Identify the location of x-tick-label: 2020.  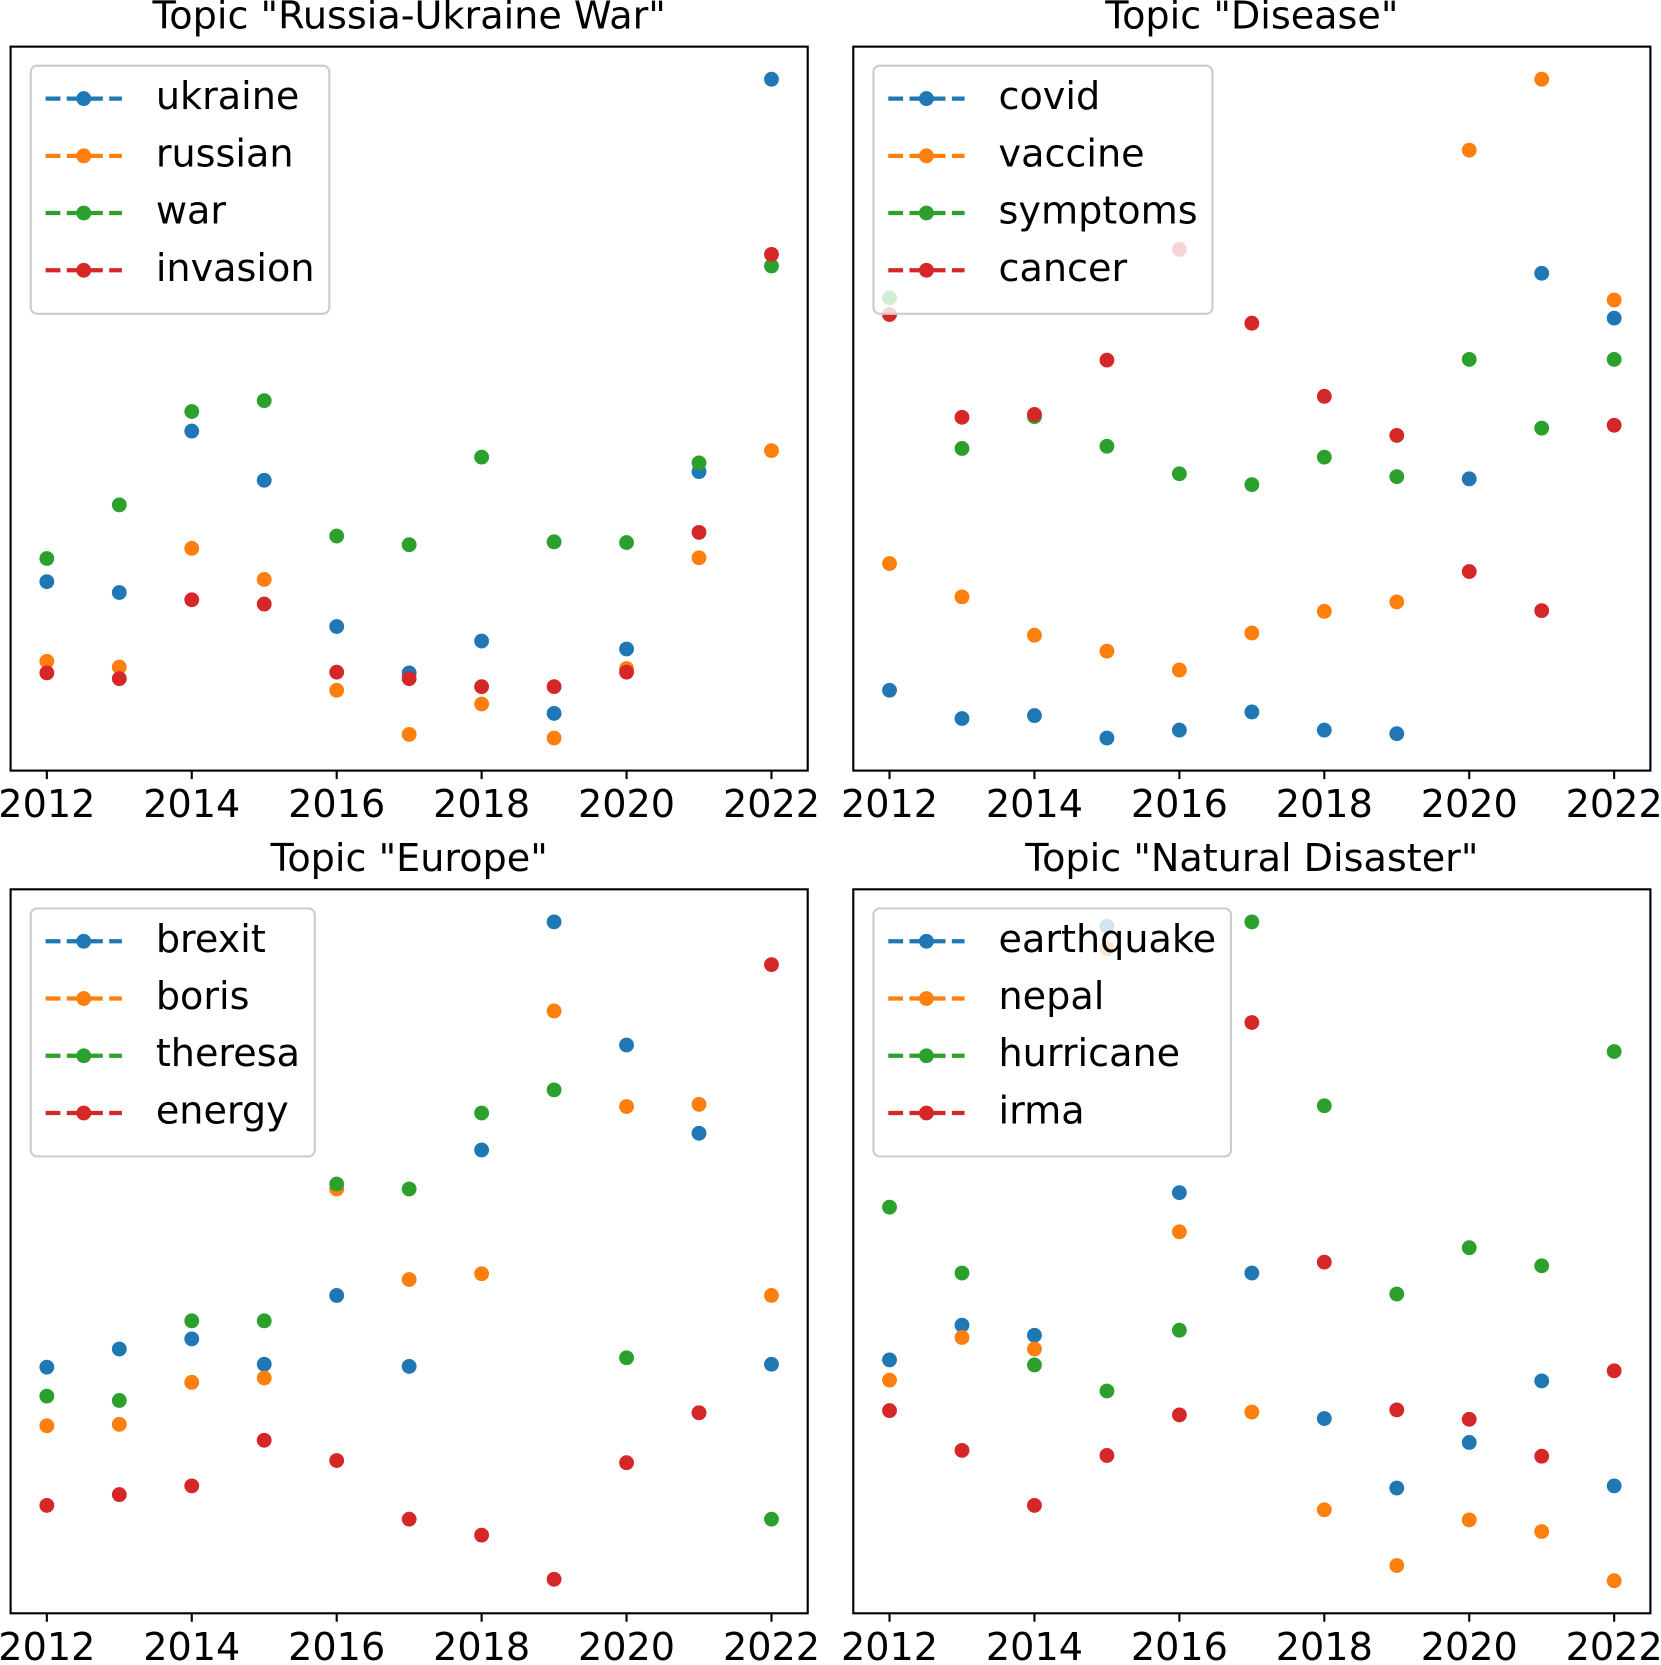
(1469, 1643).